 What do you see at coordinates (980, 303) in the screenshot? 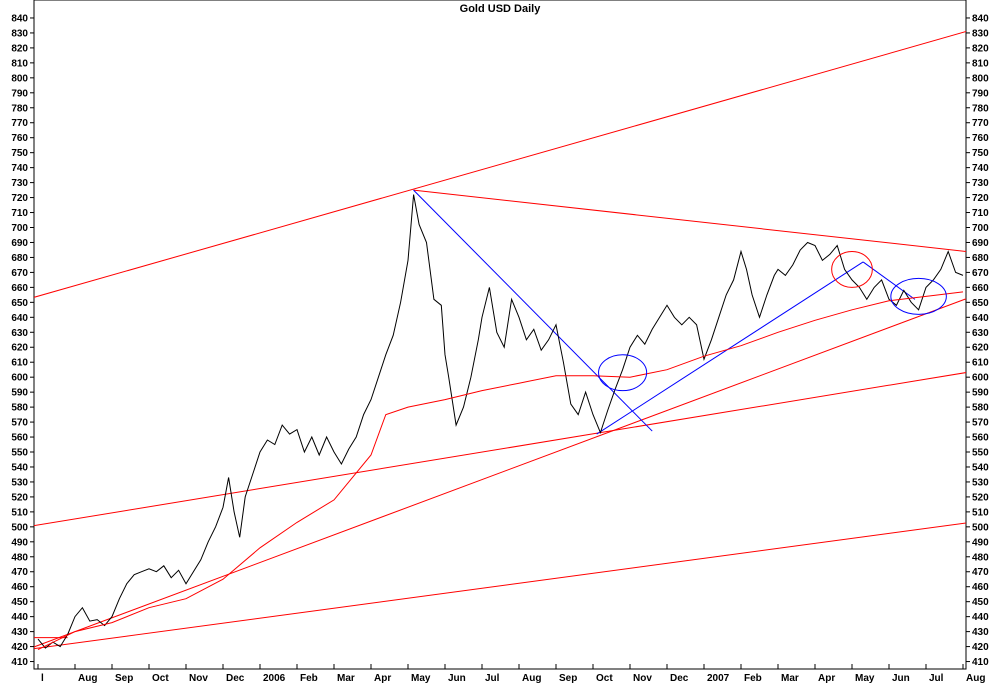
I see `y-tick-label-right: 650` at bounding box center [980, 303].